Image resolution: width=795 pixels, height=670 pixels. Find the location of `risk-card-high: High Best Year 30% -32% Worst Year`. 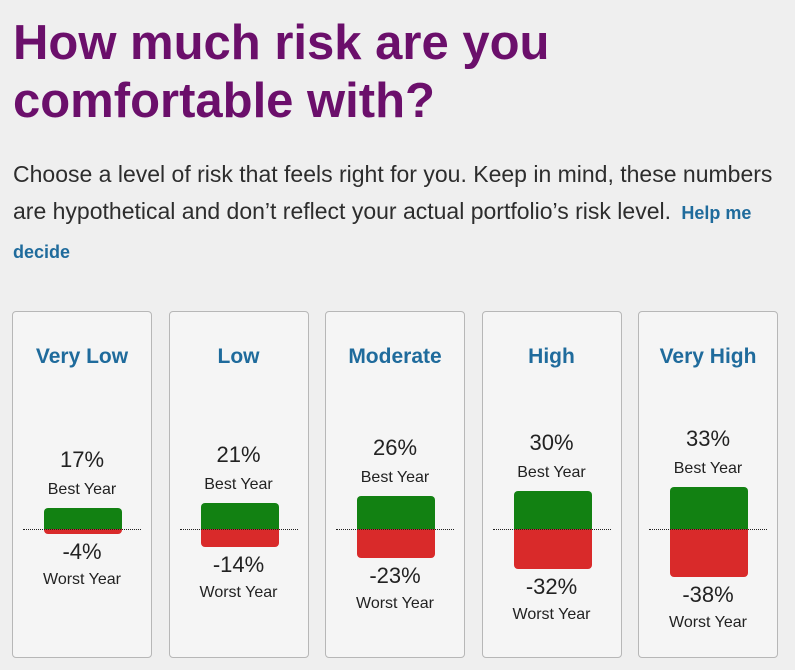

risk-card-high: High Best Year 30% -32% Worst Year is located at coordinates (551, 484).